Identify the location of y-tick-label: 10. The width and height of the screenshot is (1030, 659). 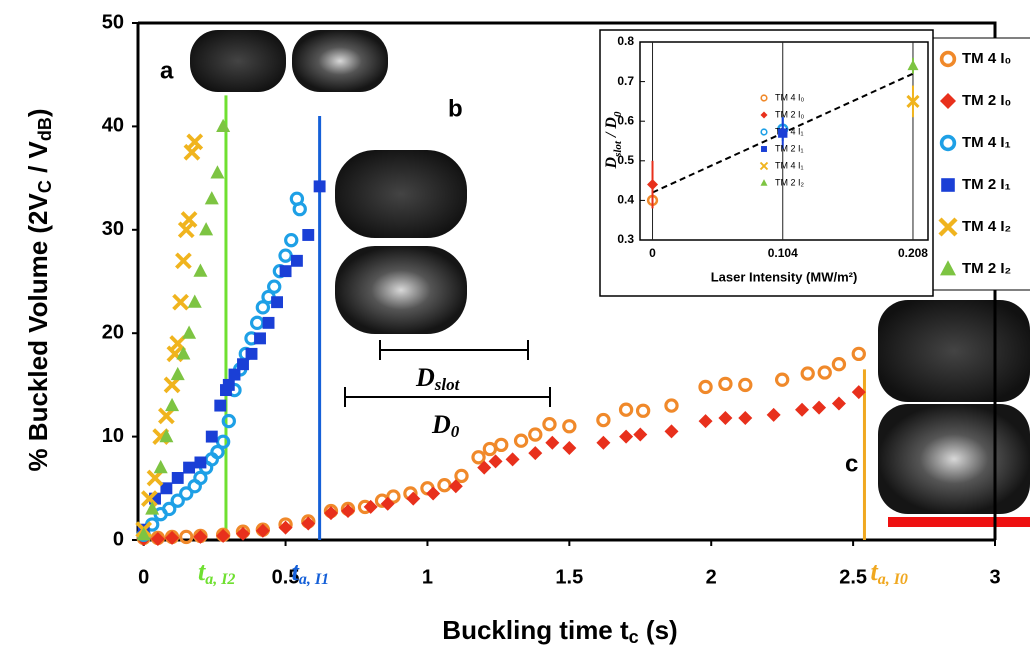
(113, 436).